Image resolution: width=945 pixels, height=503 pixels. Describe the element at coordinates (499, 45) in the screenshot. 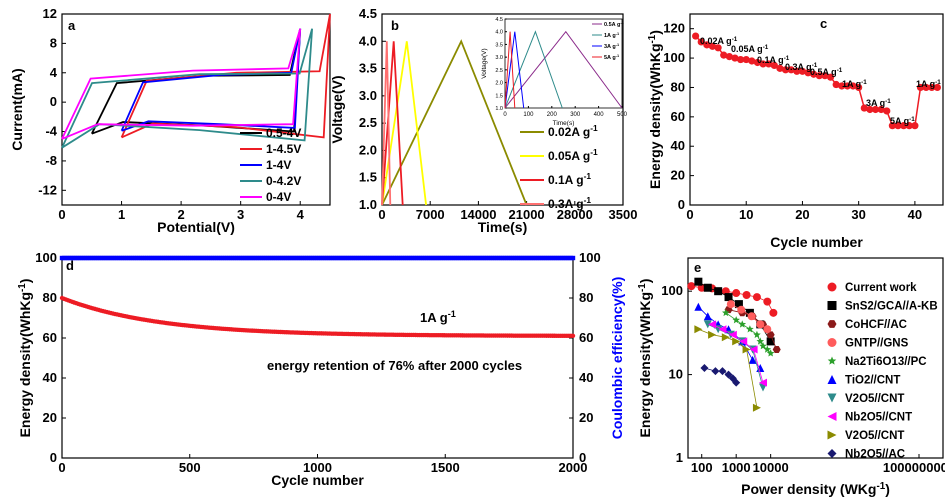

I see `panel-b-inset-y-tick-label: 3.5` at that location.